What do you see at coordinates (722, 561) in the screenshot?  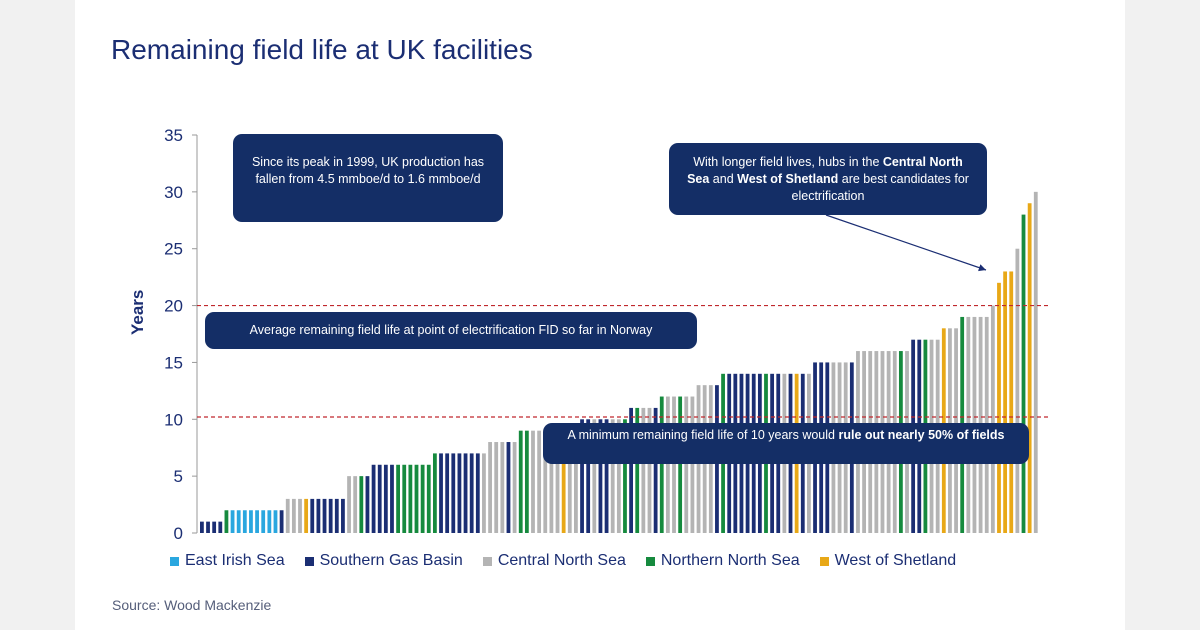 I see `legend-item: Northern North Sea` at bounding box center [722, 561].